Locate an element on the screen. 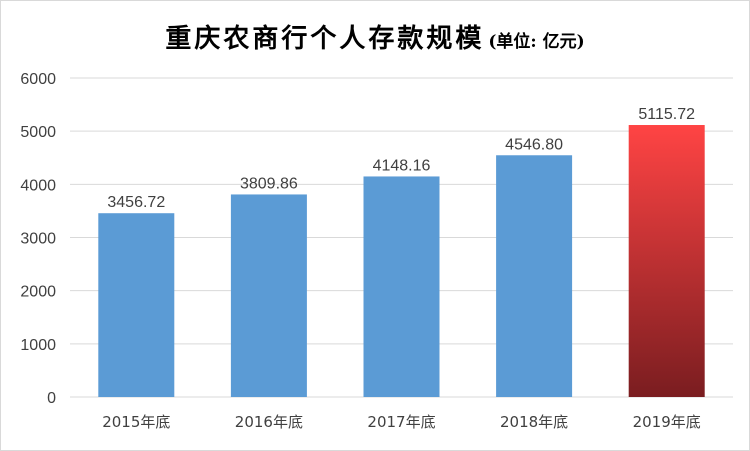 This screenshot has width=750, height=451. x-tick-label: 2015年底 is located at coordinates (136, 422).